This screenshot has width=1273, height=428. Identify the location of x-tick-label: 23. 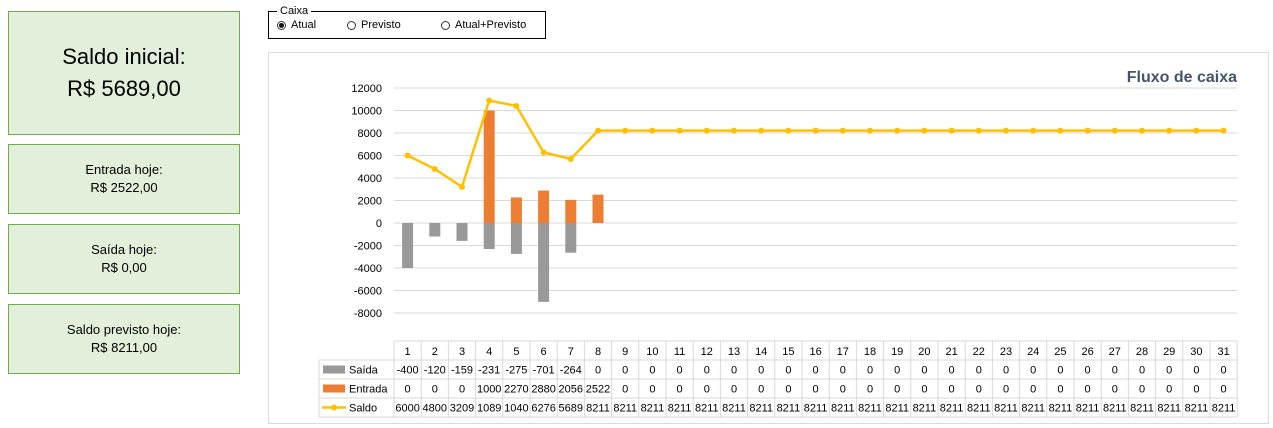
(1006, 352).